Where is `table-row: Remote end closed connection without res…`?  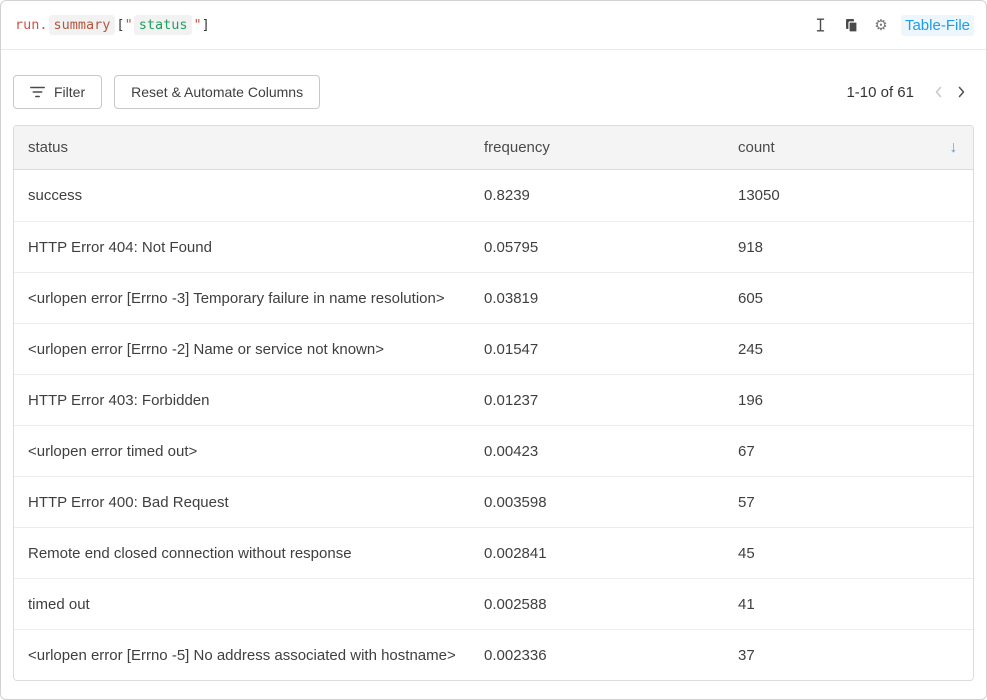
table-row: Remote end closed connection without res… is located at coordinates (493, 552).